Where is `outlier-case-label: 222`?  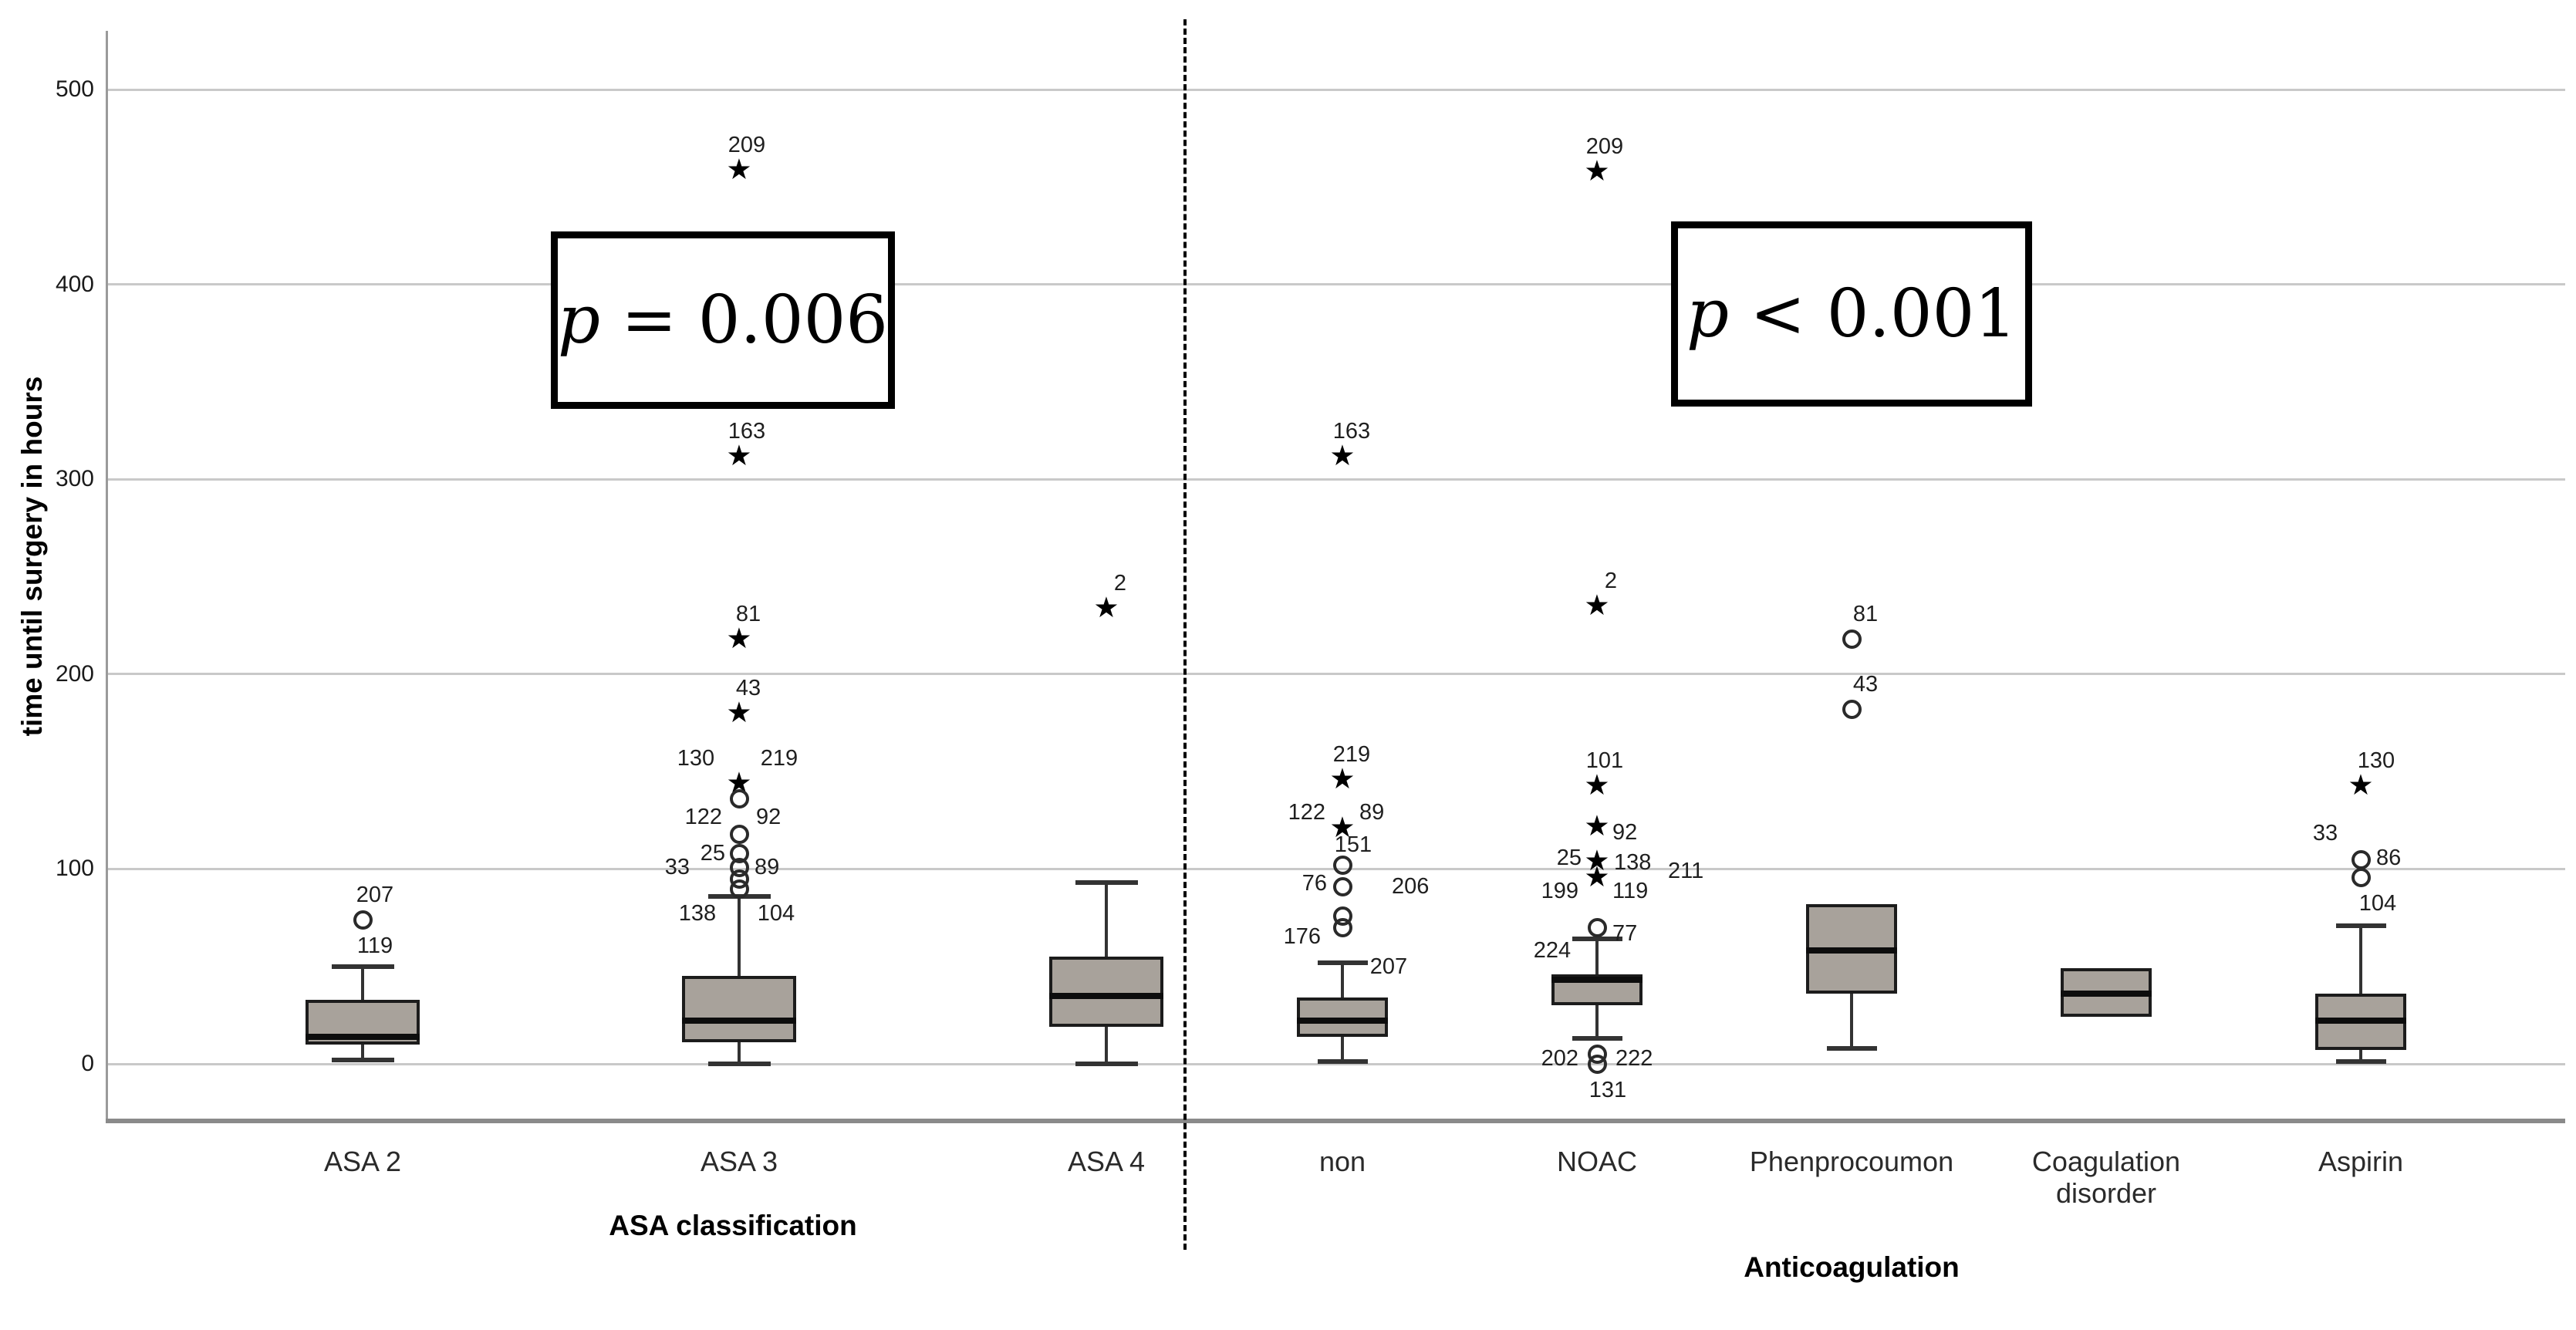 outlier-case-label: 222 is located at coordinates (1634, 1059).